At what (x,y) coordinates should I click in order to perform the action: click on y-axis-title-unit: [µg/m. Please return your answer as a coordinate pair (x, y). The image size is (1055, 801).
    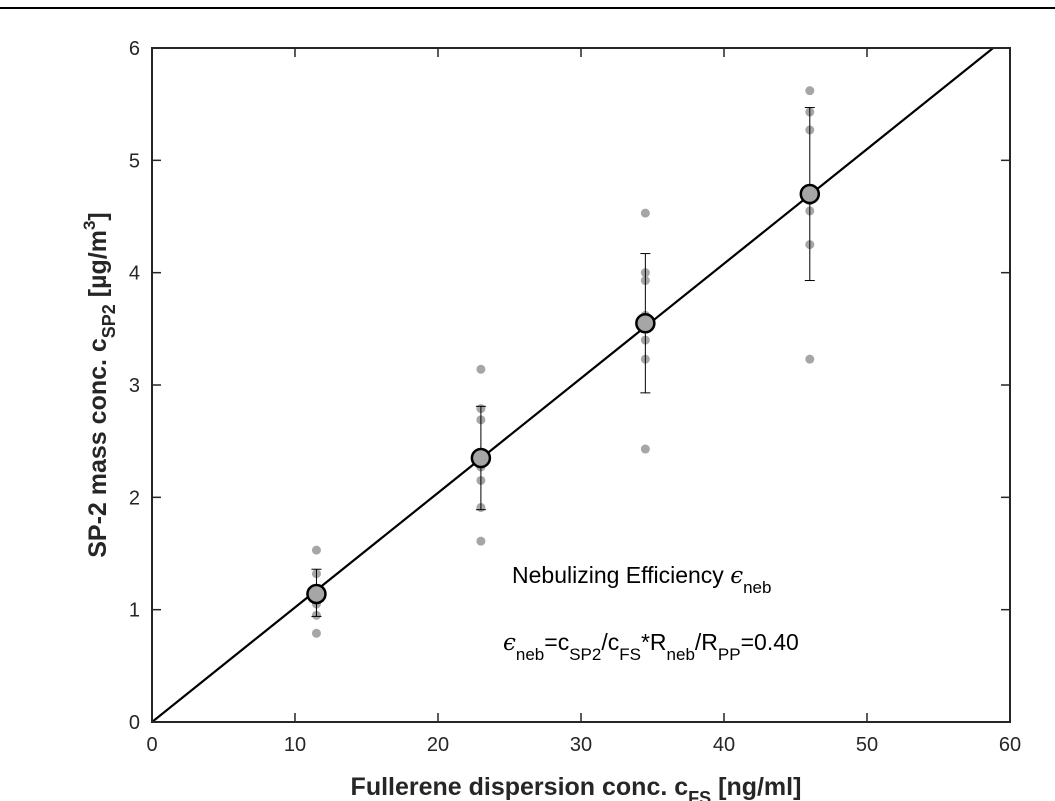
    Looking at the image, I should click on (98, 267).